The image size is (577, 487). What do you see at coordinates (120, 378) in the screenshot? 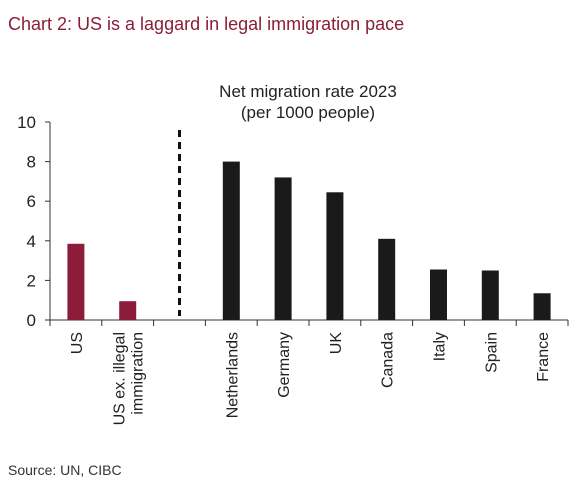
I see `x-tick-label: US ex. illegal` at bounding box center [120, 378].